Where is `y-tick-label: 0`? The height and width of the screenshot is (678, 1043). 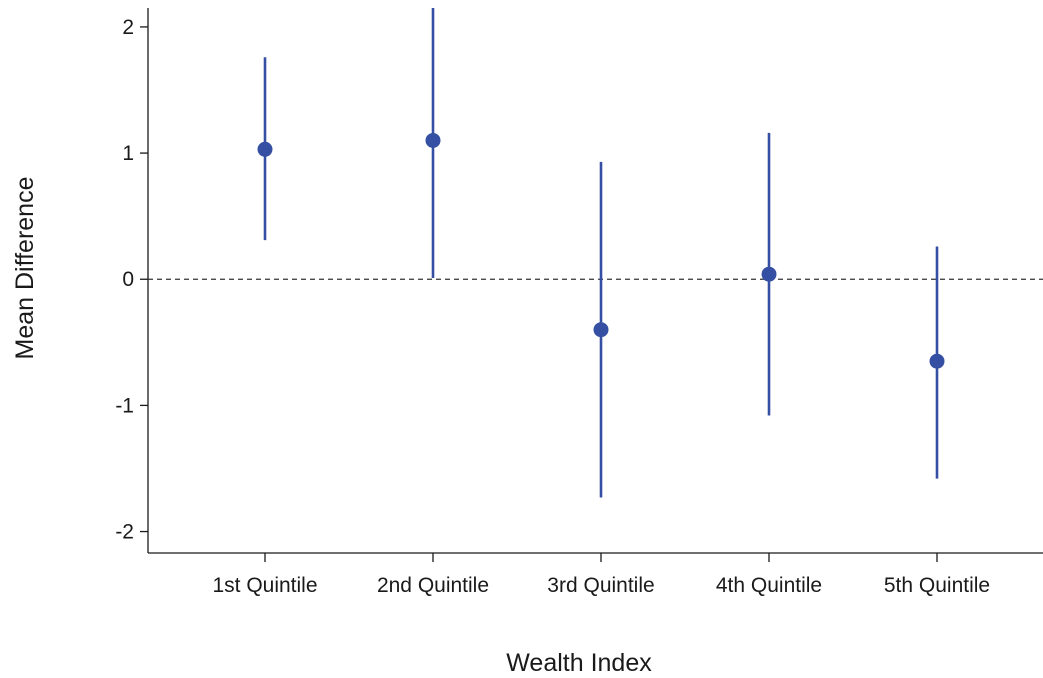
y-tick-label: 0 is located at coordinates (128, 279).